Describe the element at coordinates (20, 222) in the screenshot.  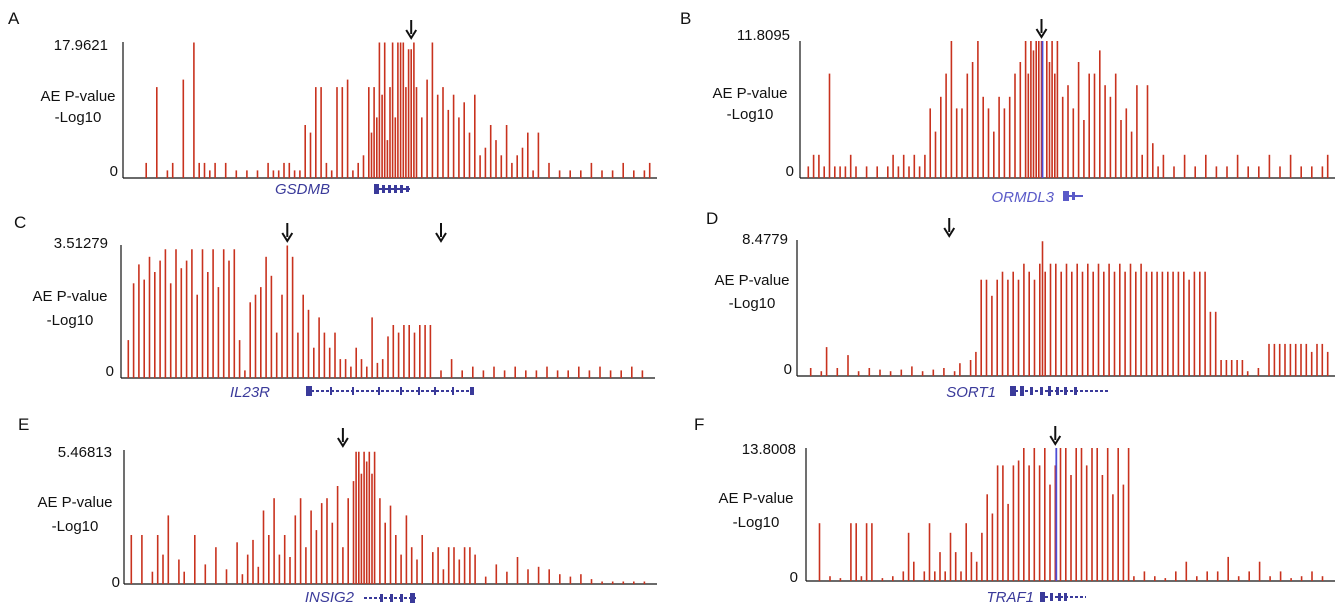
I see `panel-label: C` at that location.